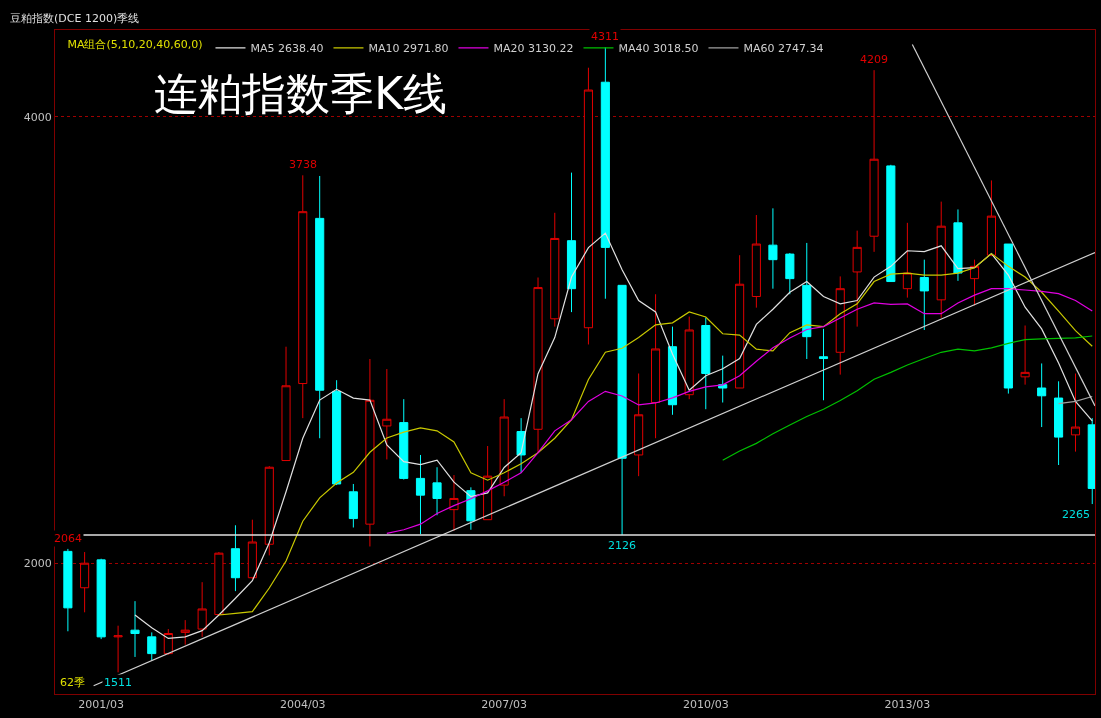 This screenshot has width=1101, height=718. Describe the element at coordinates (622, 545) in the screenshot. I see `annotation: 2126` at that location.